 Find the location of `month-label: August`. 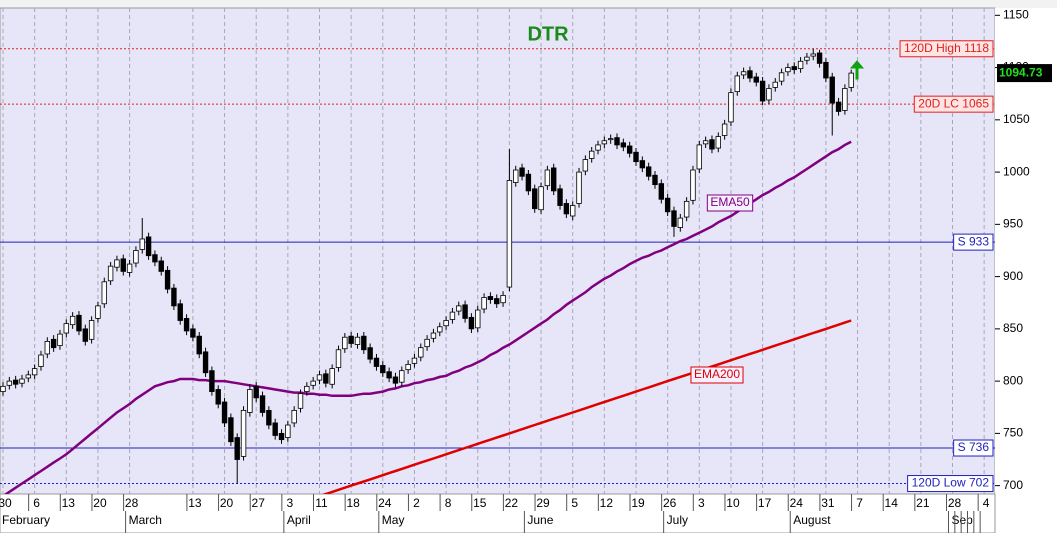

month-label: August is located at coordinates (812, 520).